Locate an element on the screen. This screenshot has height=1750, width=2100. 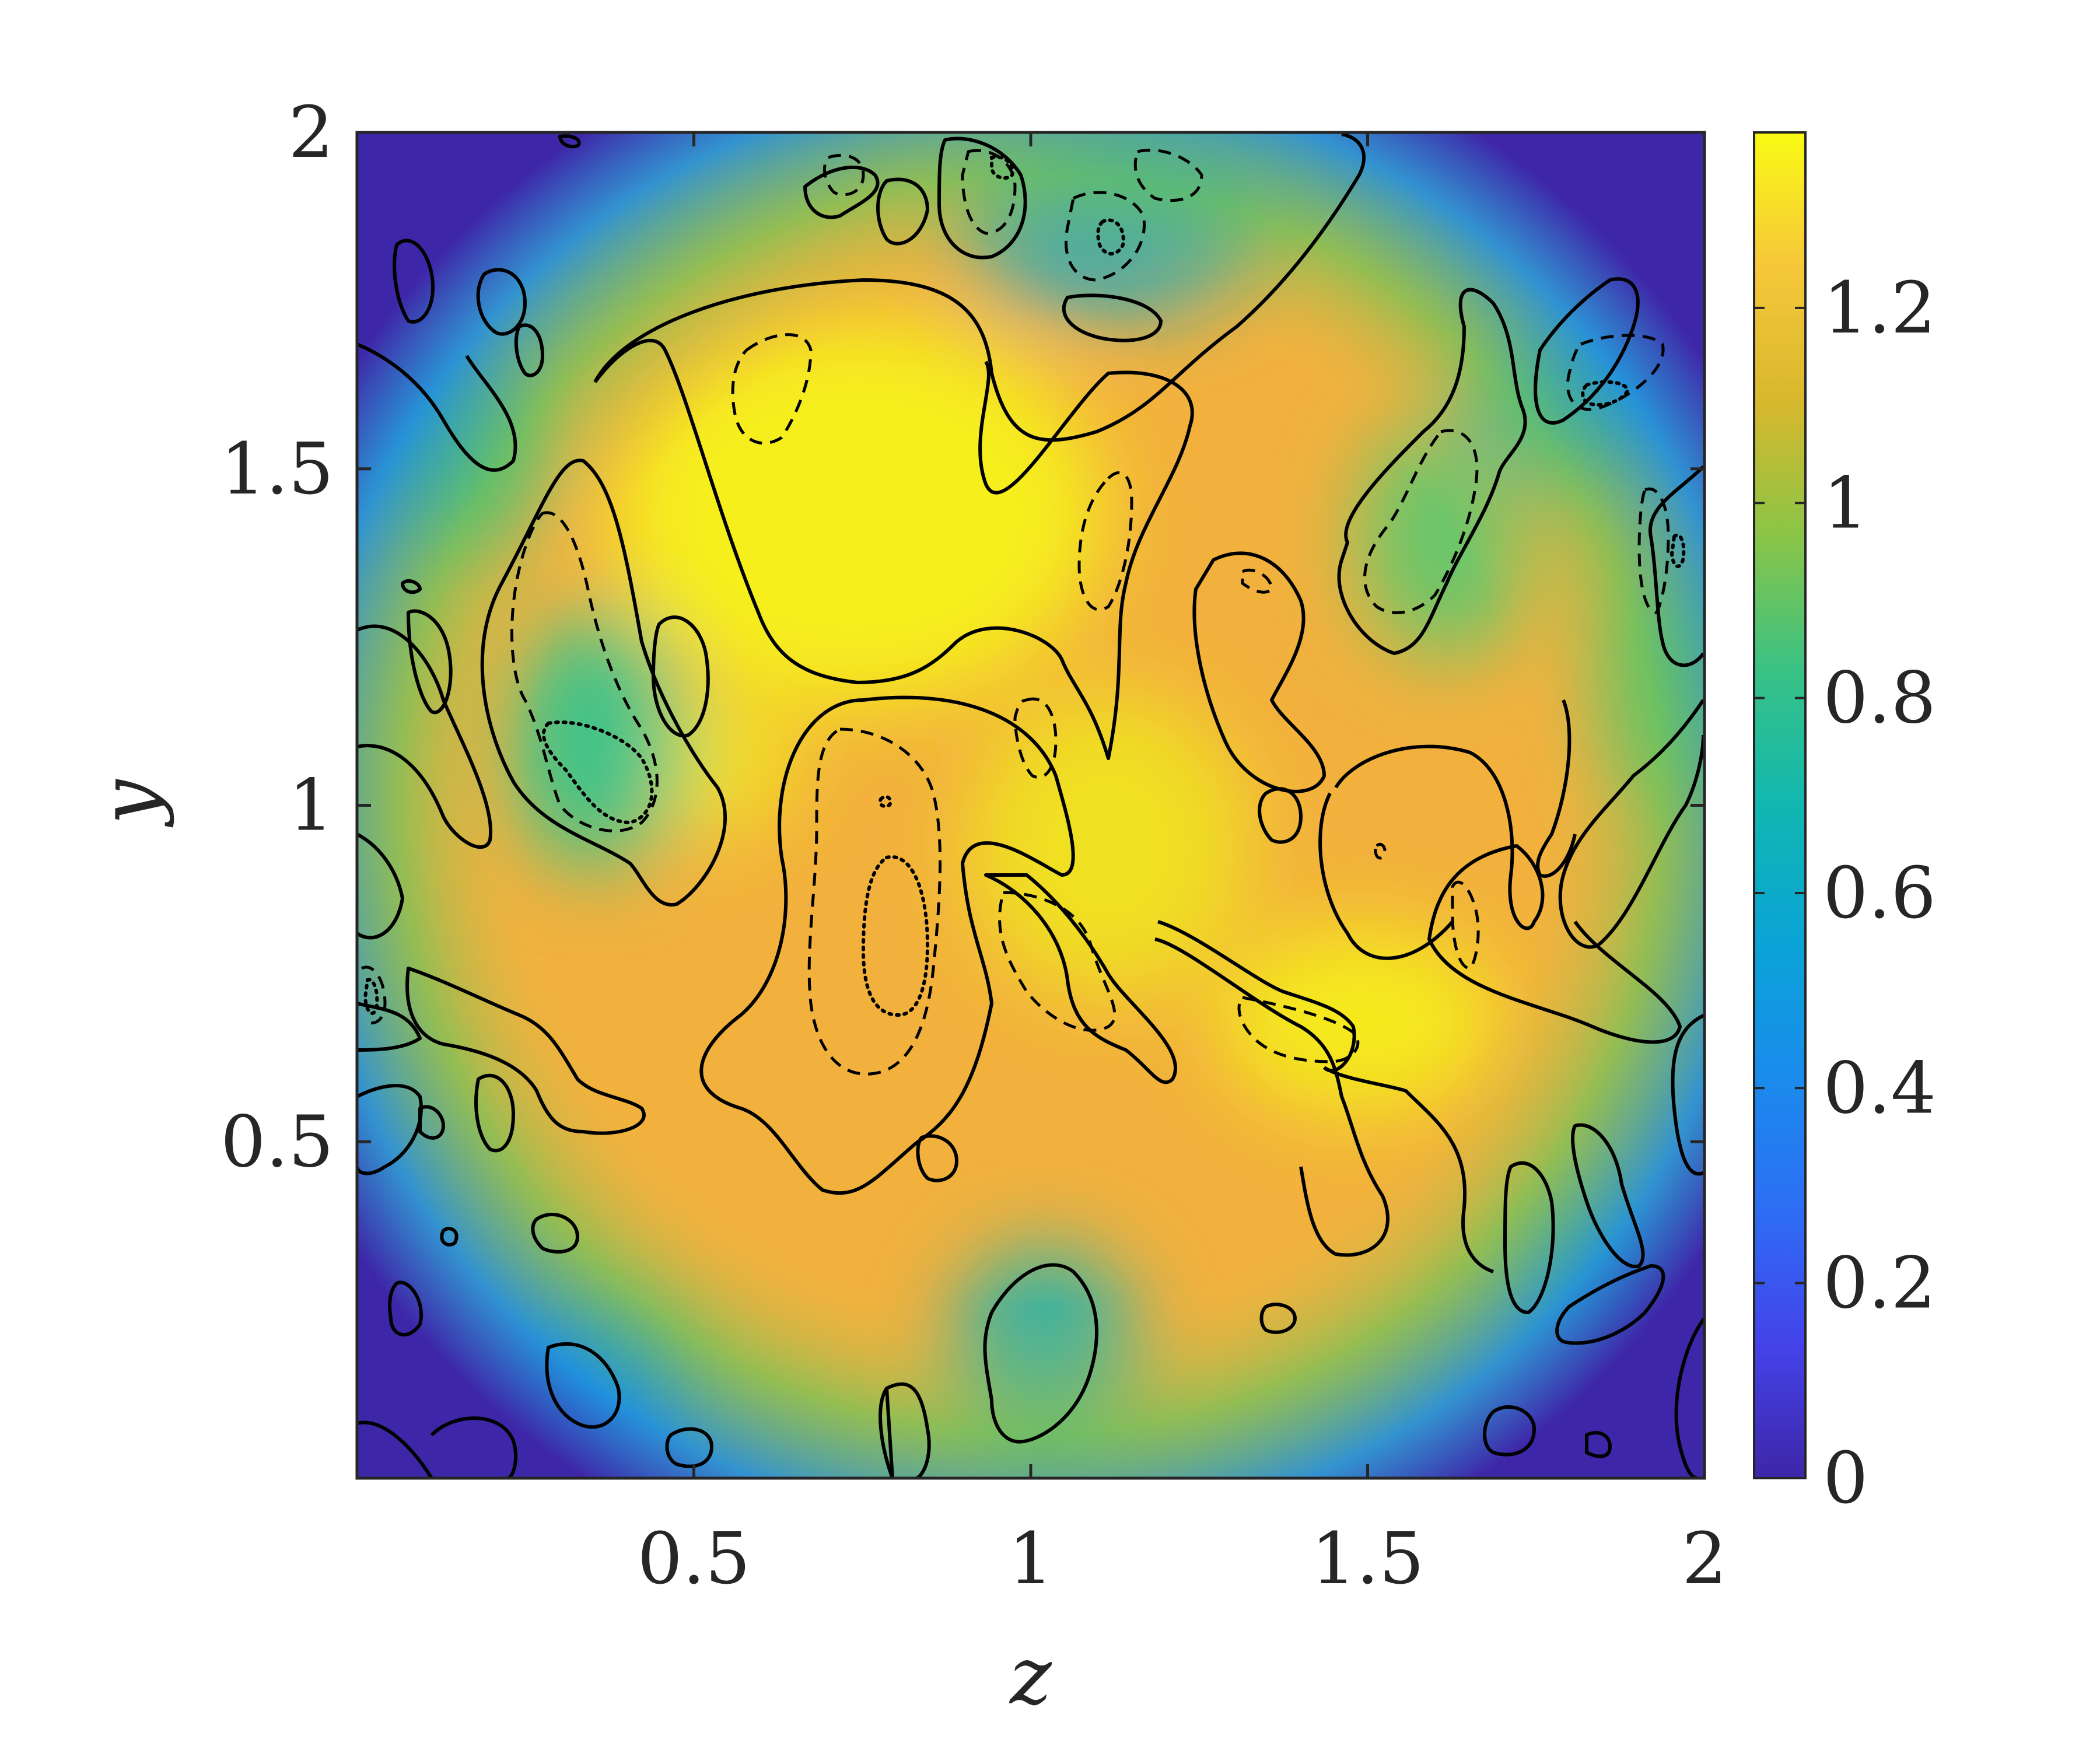
colorbar-ticks: 0 0.2 0.4 0.6 0.8 1 1.2 is located at coordinates (1845, 893).